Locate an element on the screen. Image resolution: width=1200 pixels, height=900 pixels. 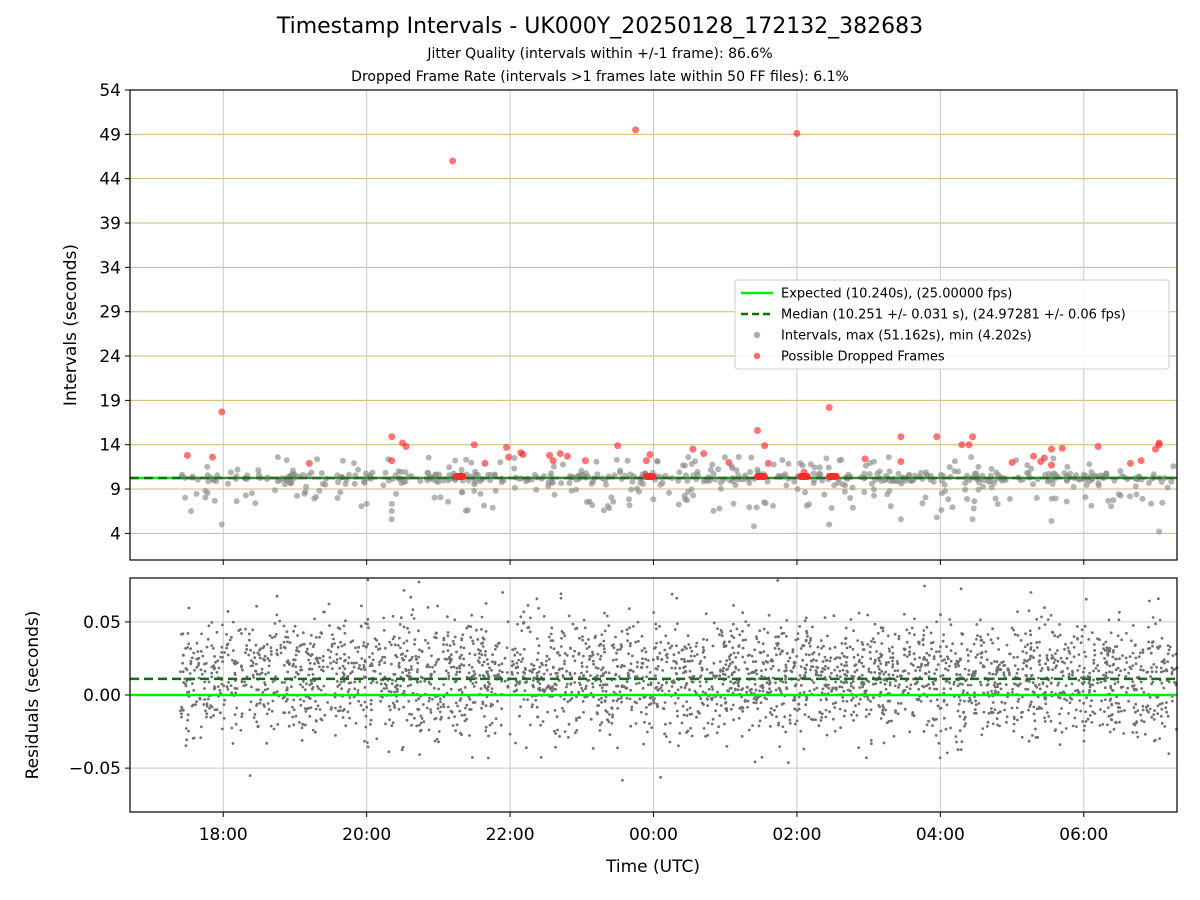
x-tick-label: 04:00 is located at coordinates (940, 835).